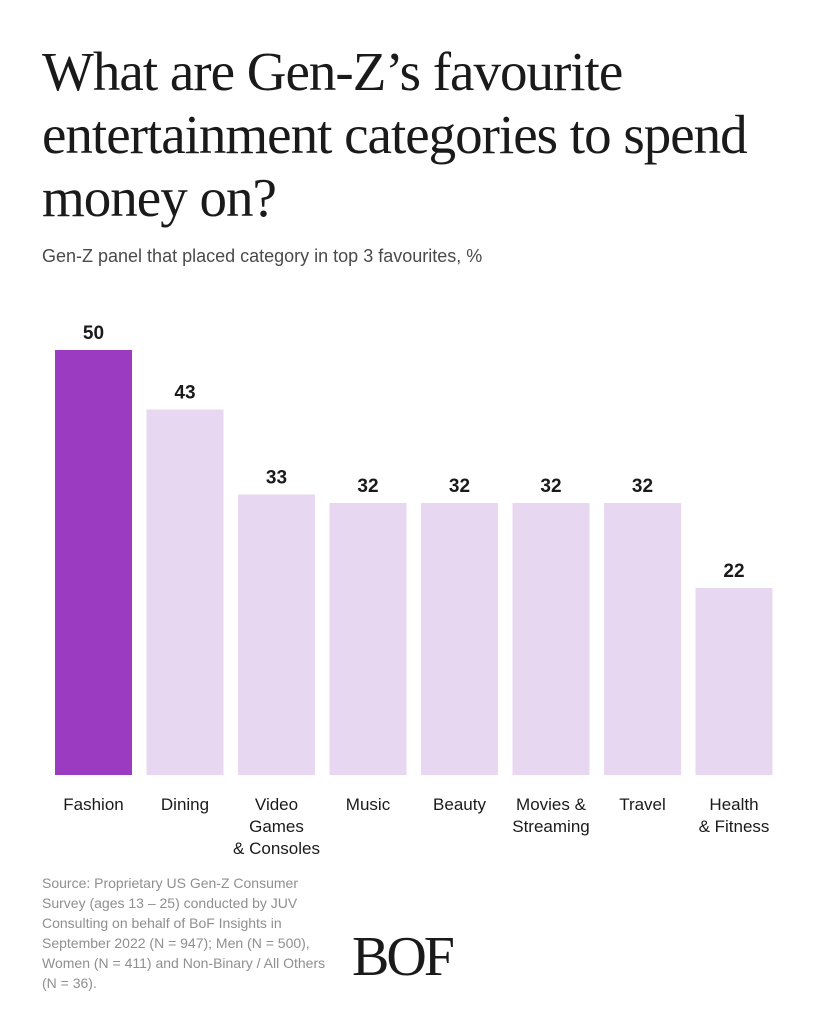 Image resolution: width=828 pixels, height=1025 pixels. I want to click on category-label-4: Beauty, so click(459, 804).